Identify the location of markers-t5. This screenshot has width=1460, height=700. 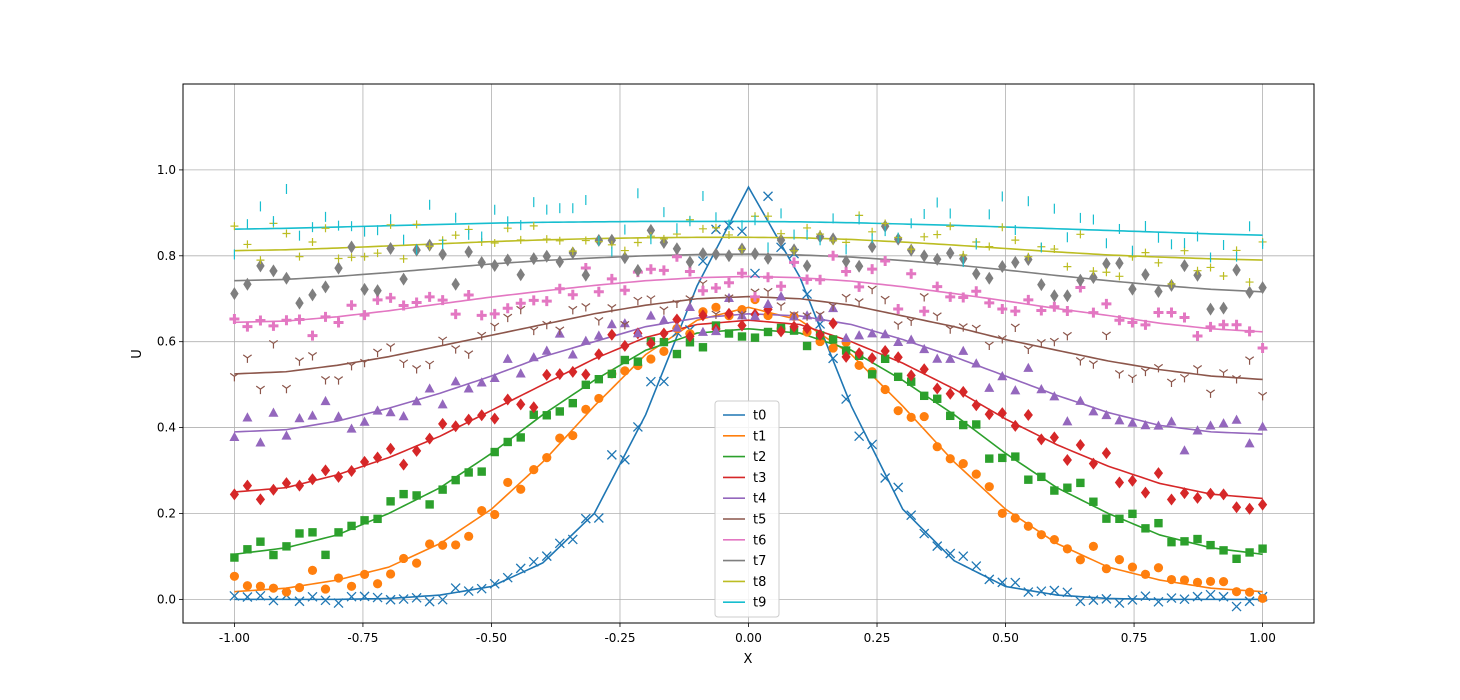
(748, 340).